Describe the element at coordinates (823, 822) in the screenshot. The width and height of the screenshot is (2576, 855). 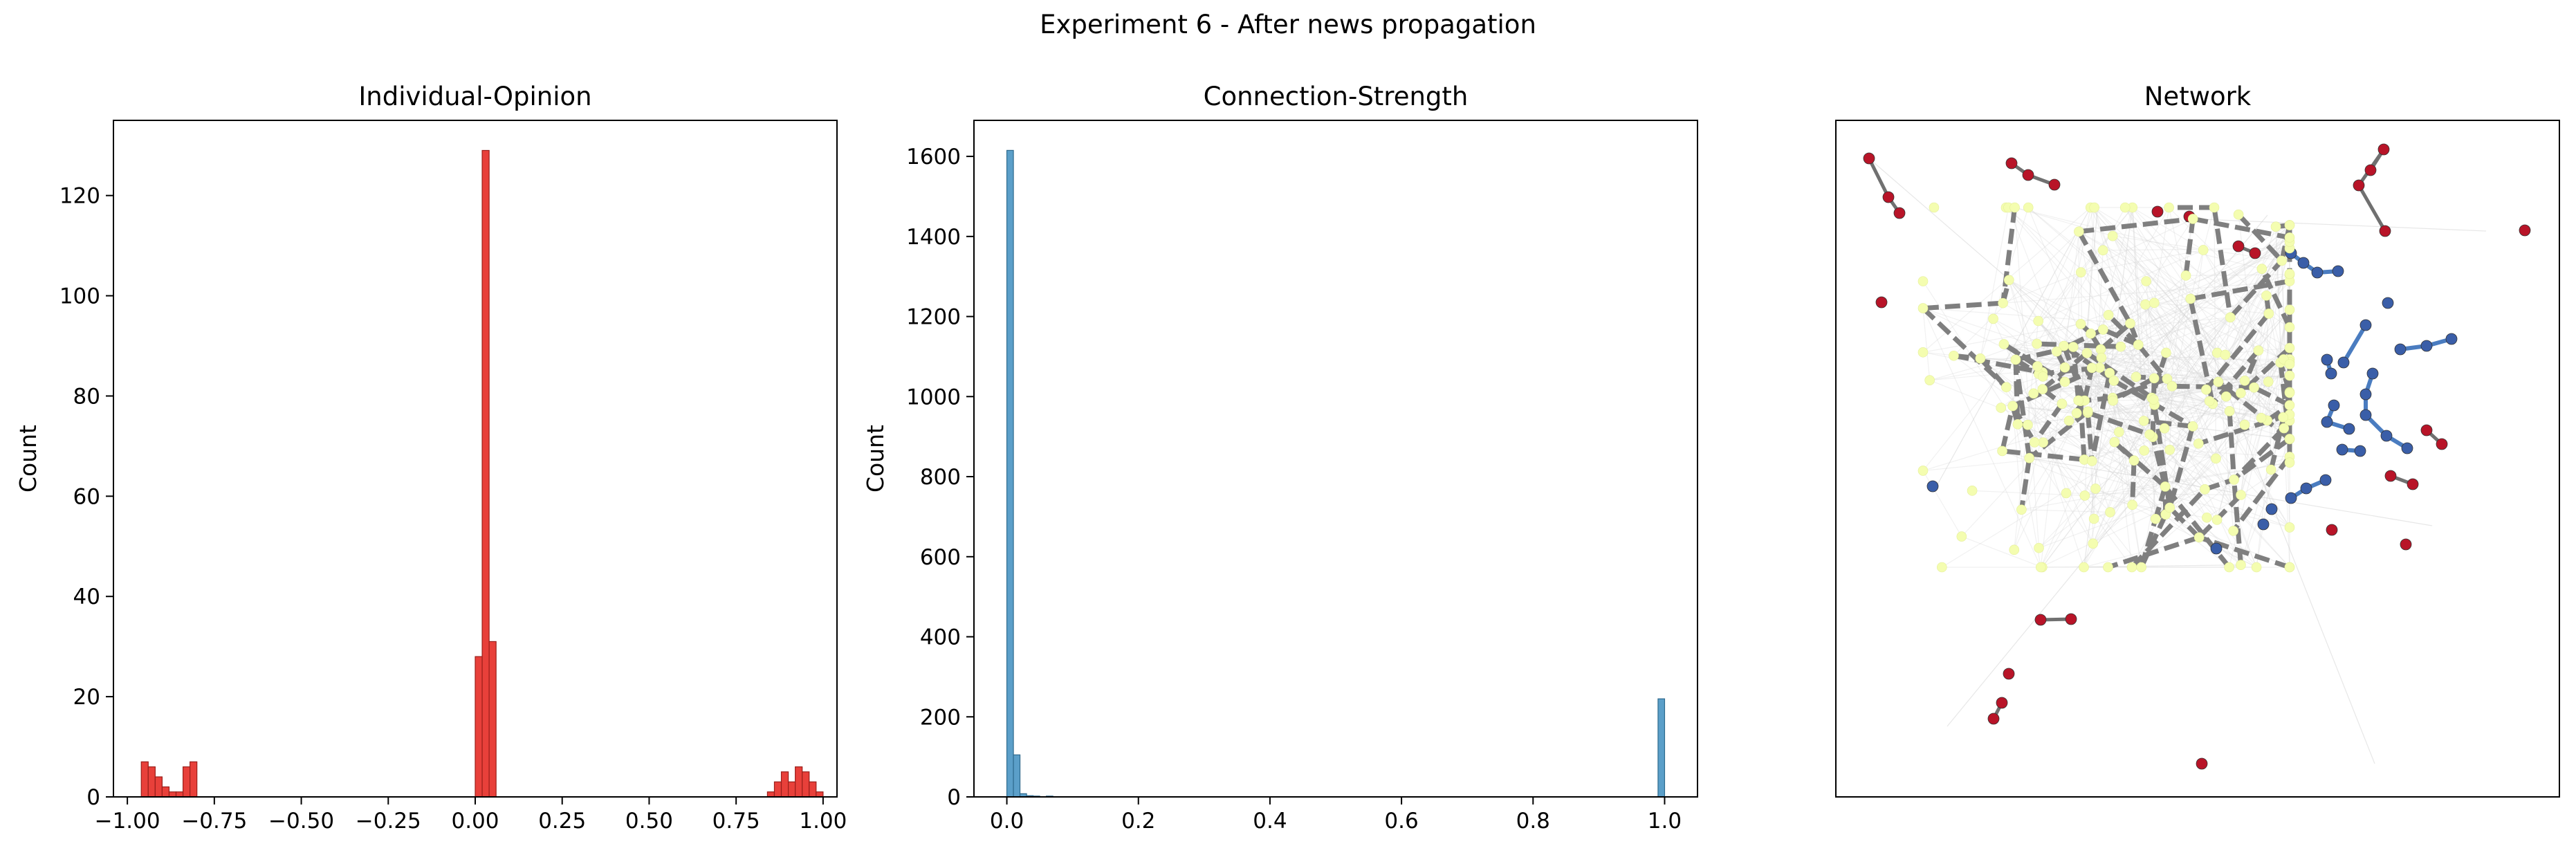
I see `opinion-xtick-label-8: 1.00` at that location.